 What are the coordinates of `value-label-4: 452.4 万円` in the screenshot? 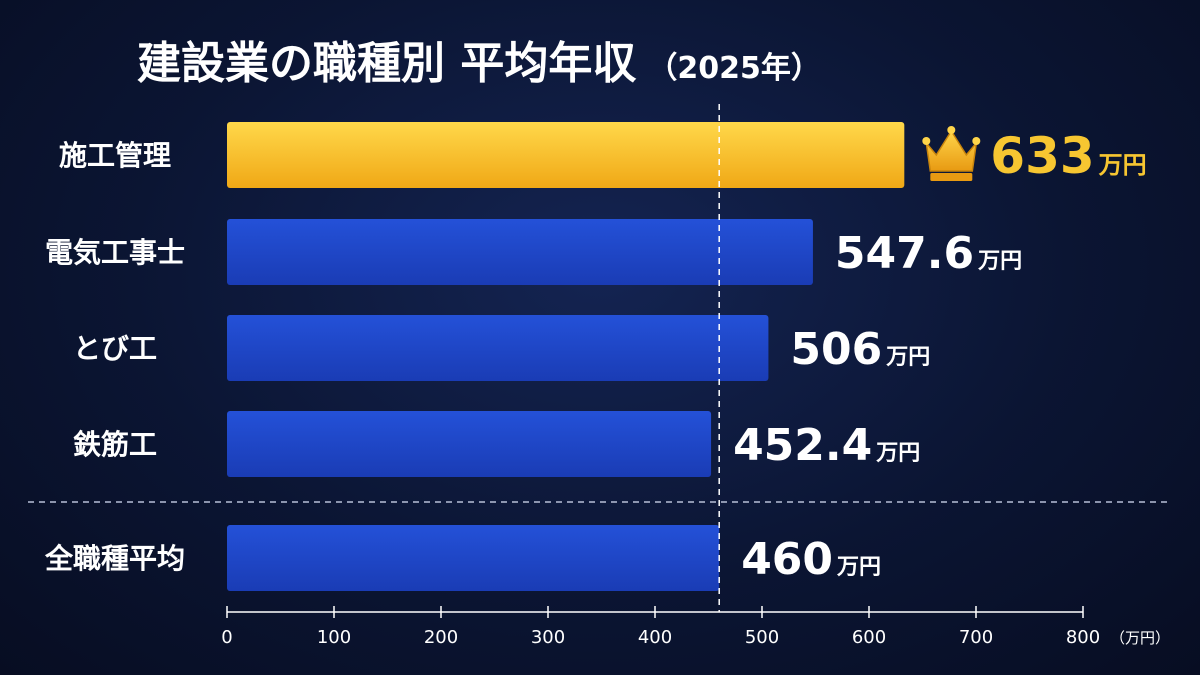 It's located at (826, 445).